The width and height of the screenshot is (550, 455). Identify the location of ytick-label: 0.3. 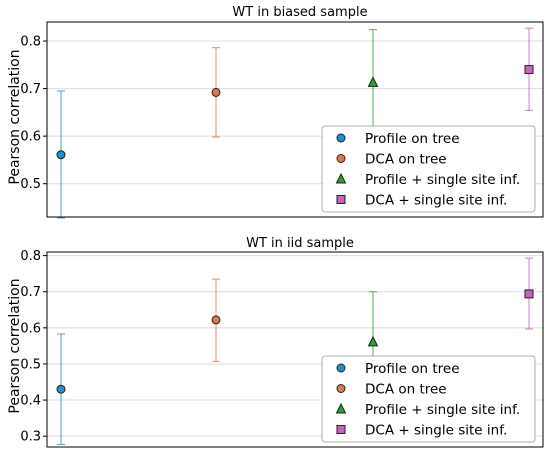
(30, 437).